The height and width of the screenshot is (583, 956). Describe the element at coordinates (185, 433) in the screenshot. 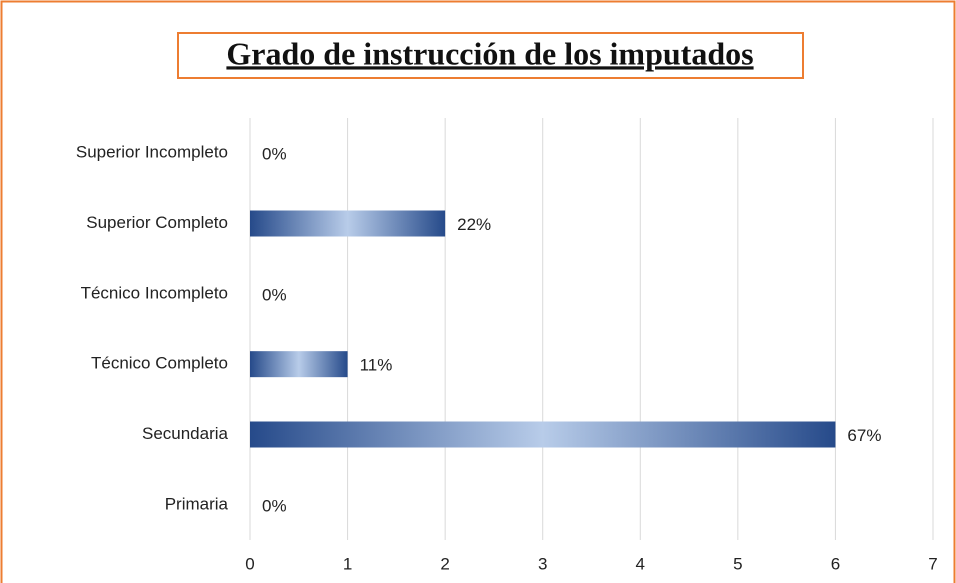

I see `y-tick-label: Secundaria` at that location.